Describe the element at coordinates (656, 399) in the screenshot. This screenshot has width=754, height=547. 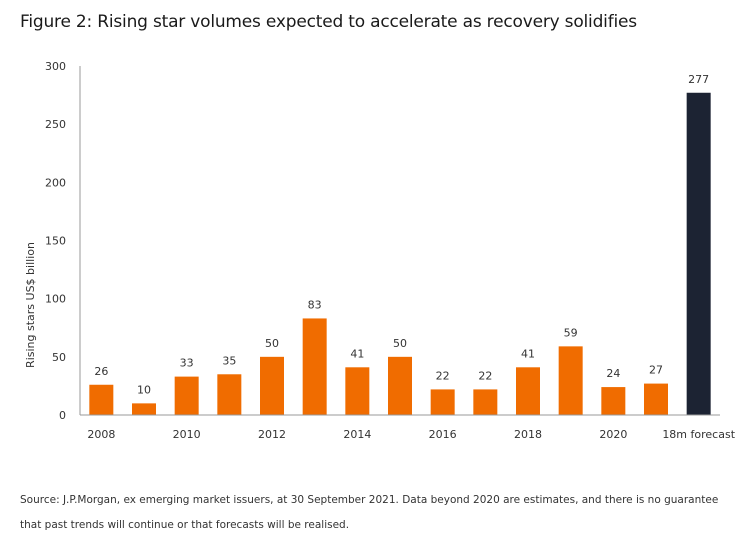
I see `bar-2021` at that location.